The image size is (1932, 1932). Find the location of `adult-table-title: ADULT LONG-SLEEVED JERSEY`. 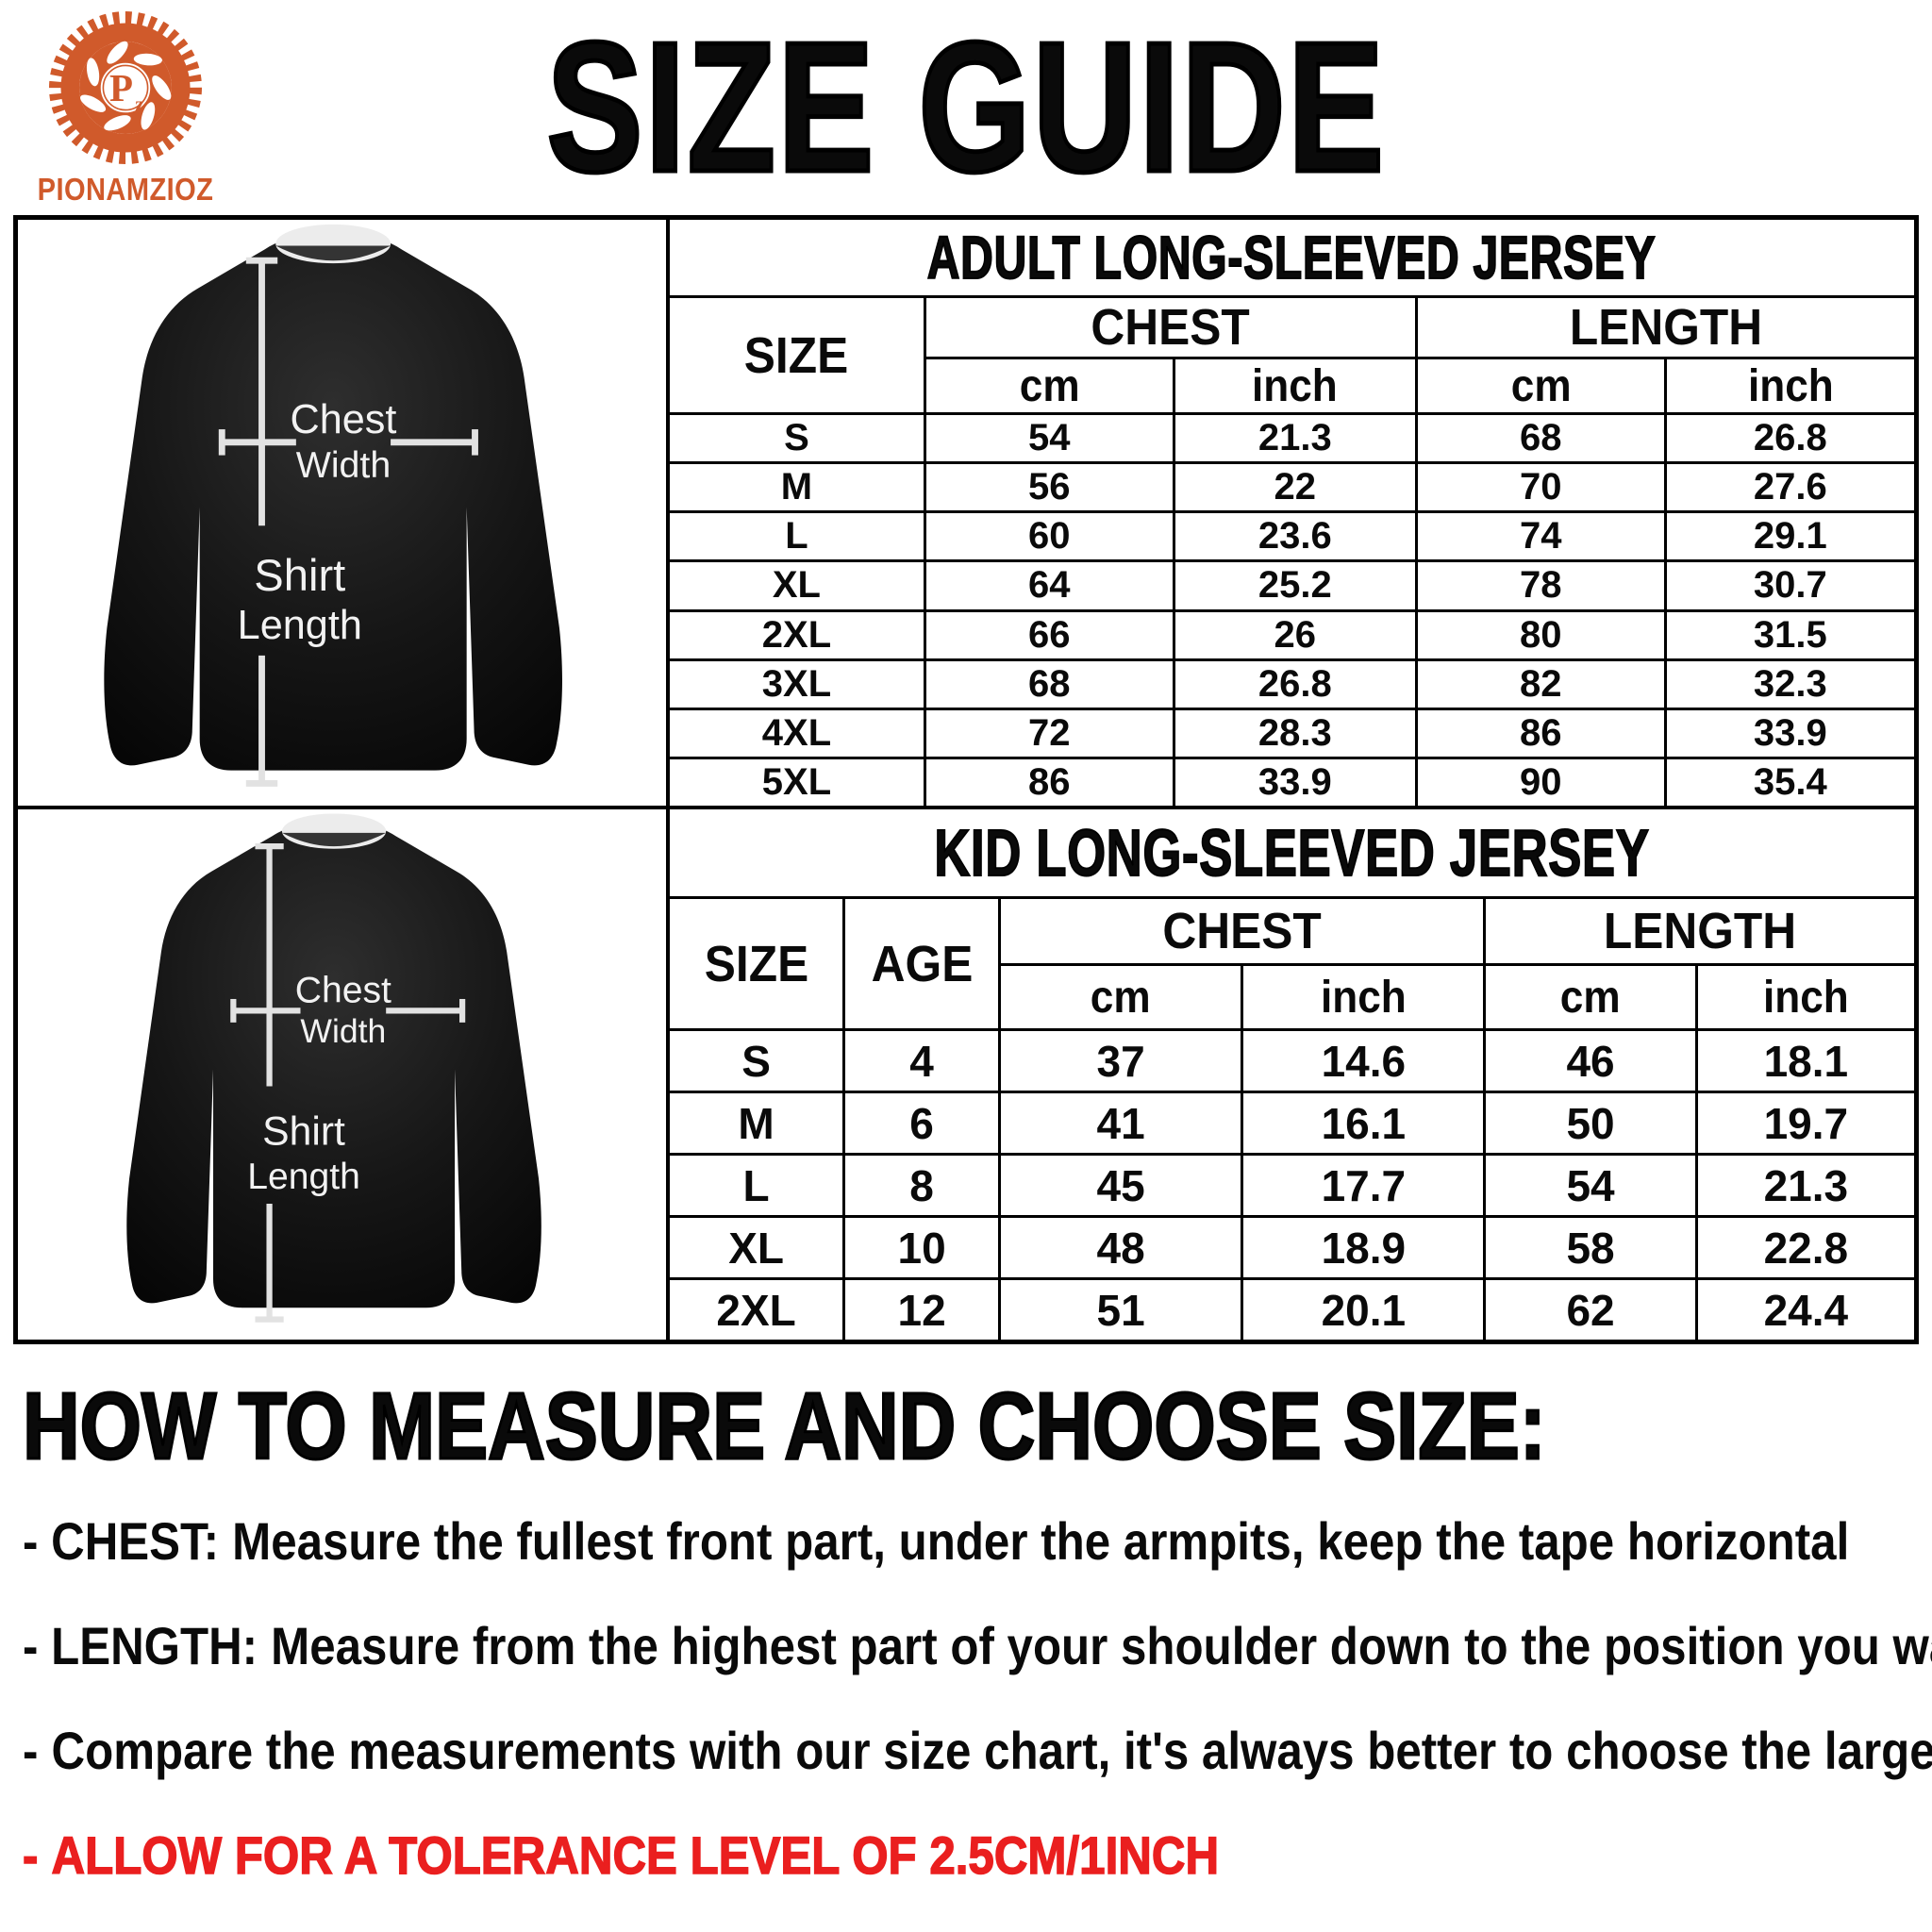

adult-table-title: ADULT LONG-SLEEVED JERSEY is located at coordinates (1292, 257).